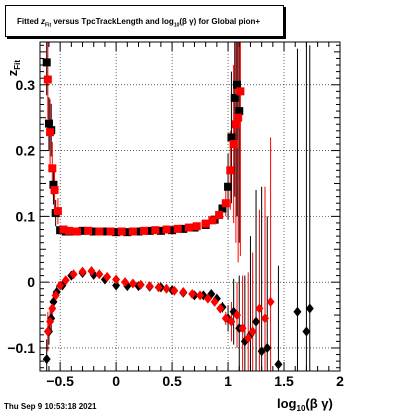  What do you see at coordinates (284, 381) in the screenshot?
I see `x-tick-label: 1.5` at bounding box center [284, 381].